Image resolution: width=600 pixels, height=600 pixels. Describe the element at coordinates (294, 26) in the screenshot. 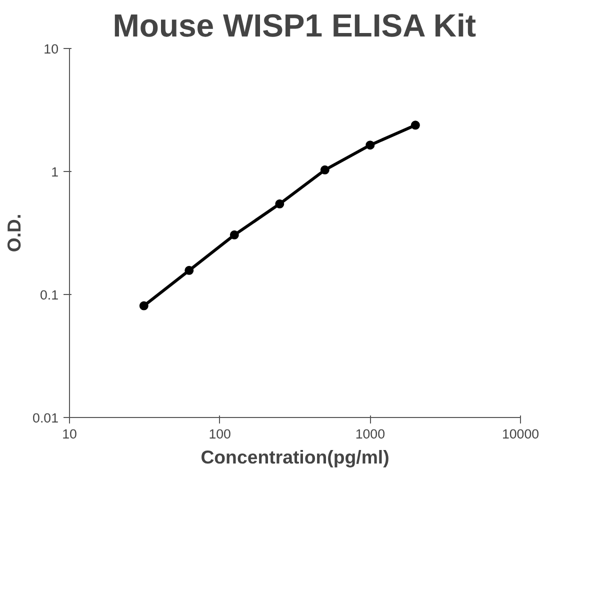

I see `chart-title: Mouse WISP1 ELISA Kit` at that location.